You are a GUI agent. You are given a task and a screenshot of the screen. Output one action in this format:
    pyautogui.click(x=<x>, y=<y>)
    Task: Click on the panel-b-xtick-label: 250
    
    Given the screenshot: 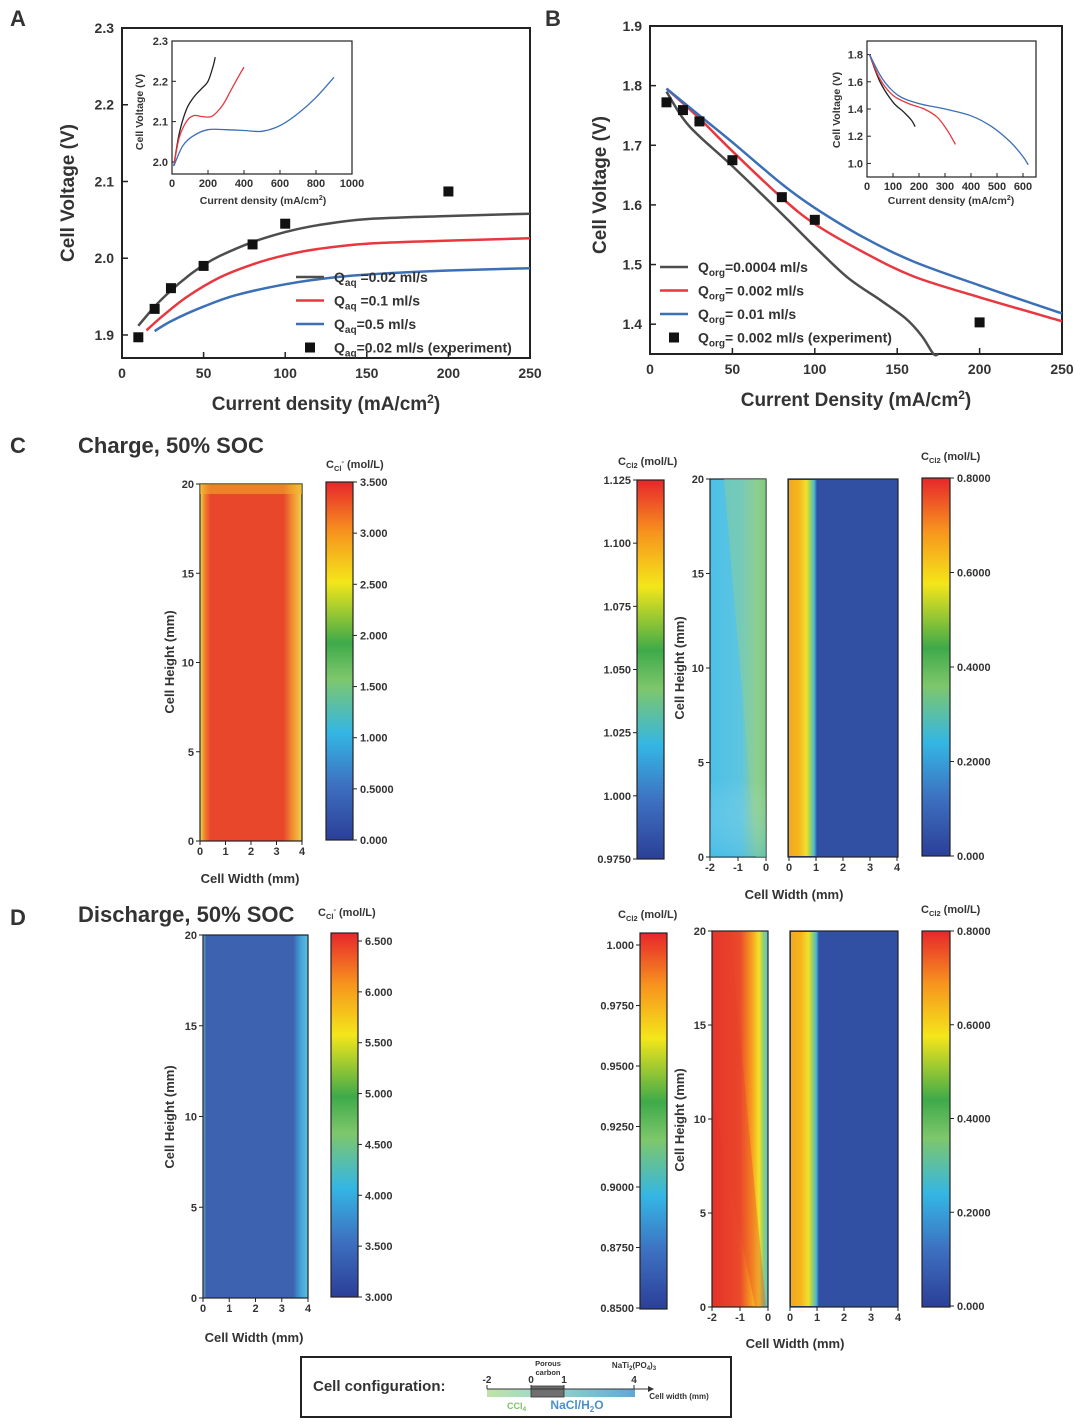 What is the action you would take?
    pyautogui.click(x=1062, y=369)
    